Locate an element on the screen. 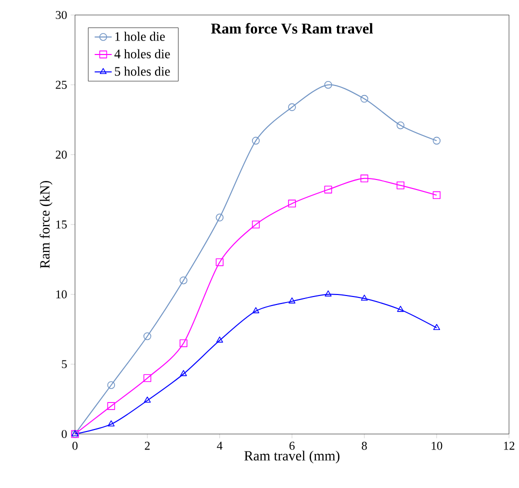  y-tick-label: 10 is located at coordinates (61, 294).